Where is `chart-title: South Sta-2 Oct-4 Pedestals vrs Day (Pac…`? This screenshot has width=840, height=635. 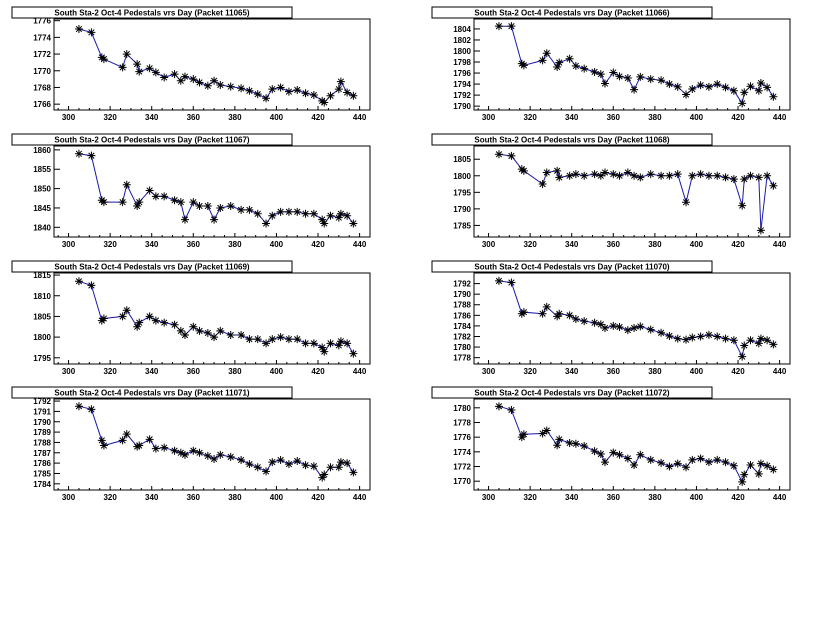 chart-title: South Sta-2 Oct-4 Pedestals vrs Day (Pac… is located at coordinates (152, 140).